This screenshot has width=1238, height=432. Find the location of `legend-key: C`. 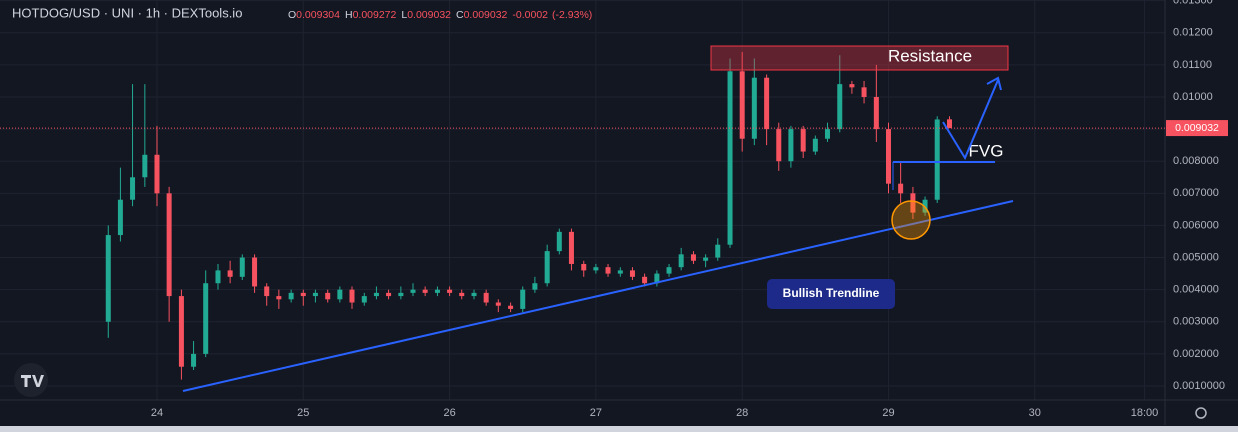

legend-key: C is located at coordinates (460, 15).